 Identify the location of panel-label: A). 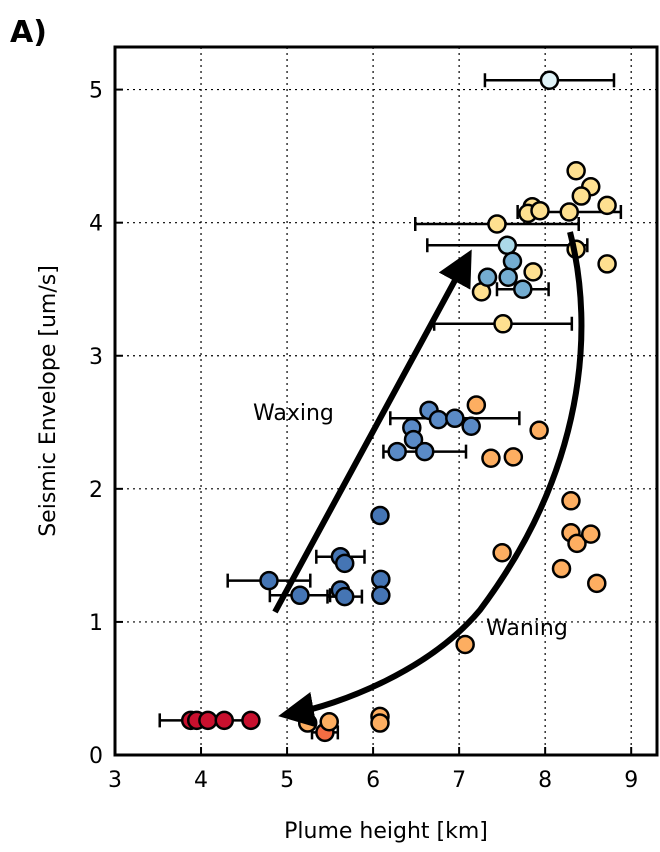
(28, 32).